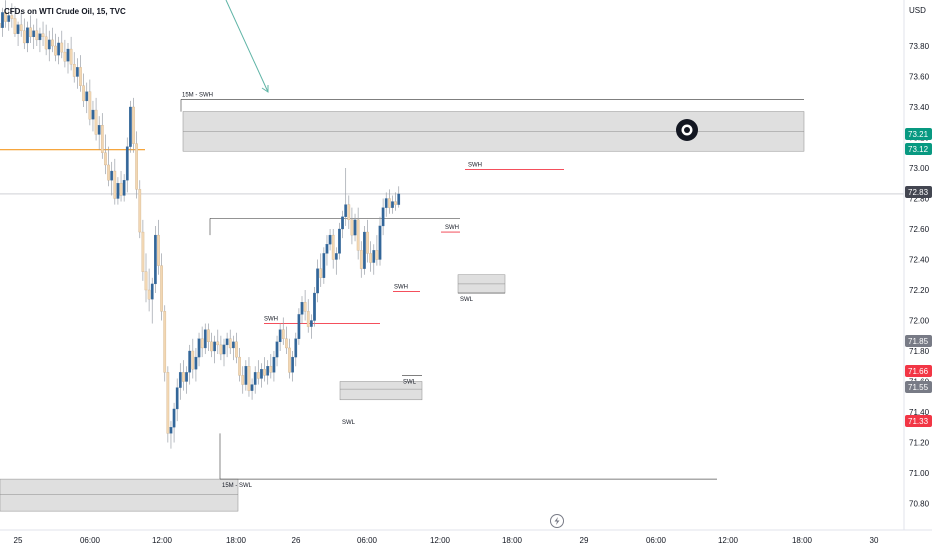 The height and width of the screenshot is (550, 932). What do you see at coordinates (119, 495) in the screenshot?
I see `zone-demand-15m` at bounding box center [119, 495].